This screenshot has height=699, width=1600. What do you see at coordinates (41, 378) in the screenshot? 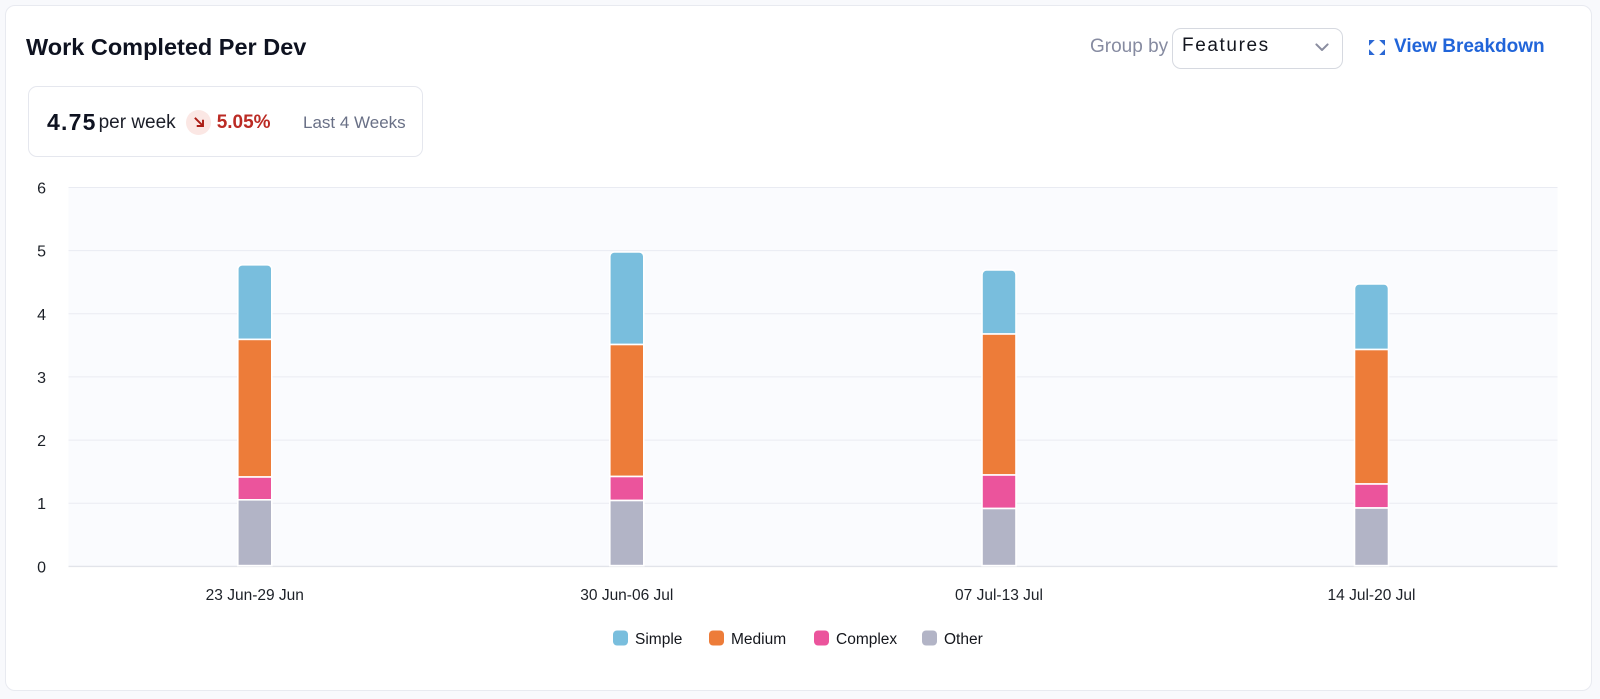
I see `svg-text: 3` at bounding box center [41, 378].